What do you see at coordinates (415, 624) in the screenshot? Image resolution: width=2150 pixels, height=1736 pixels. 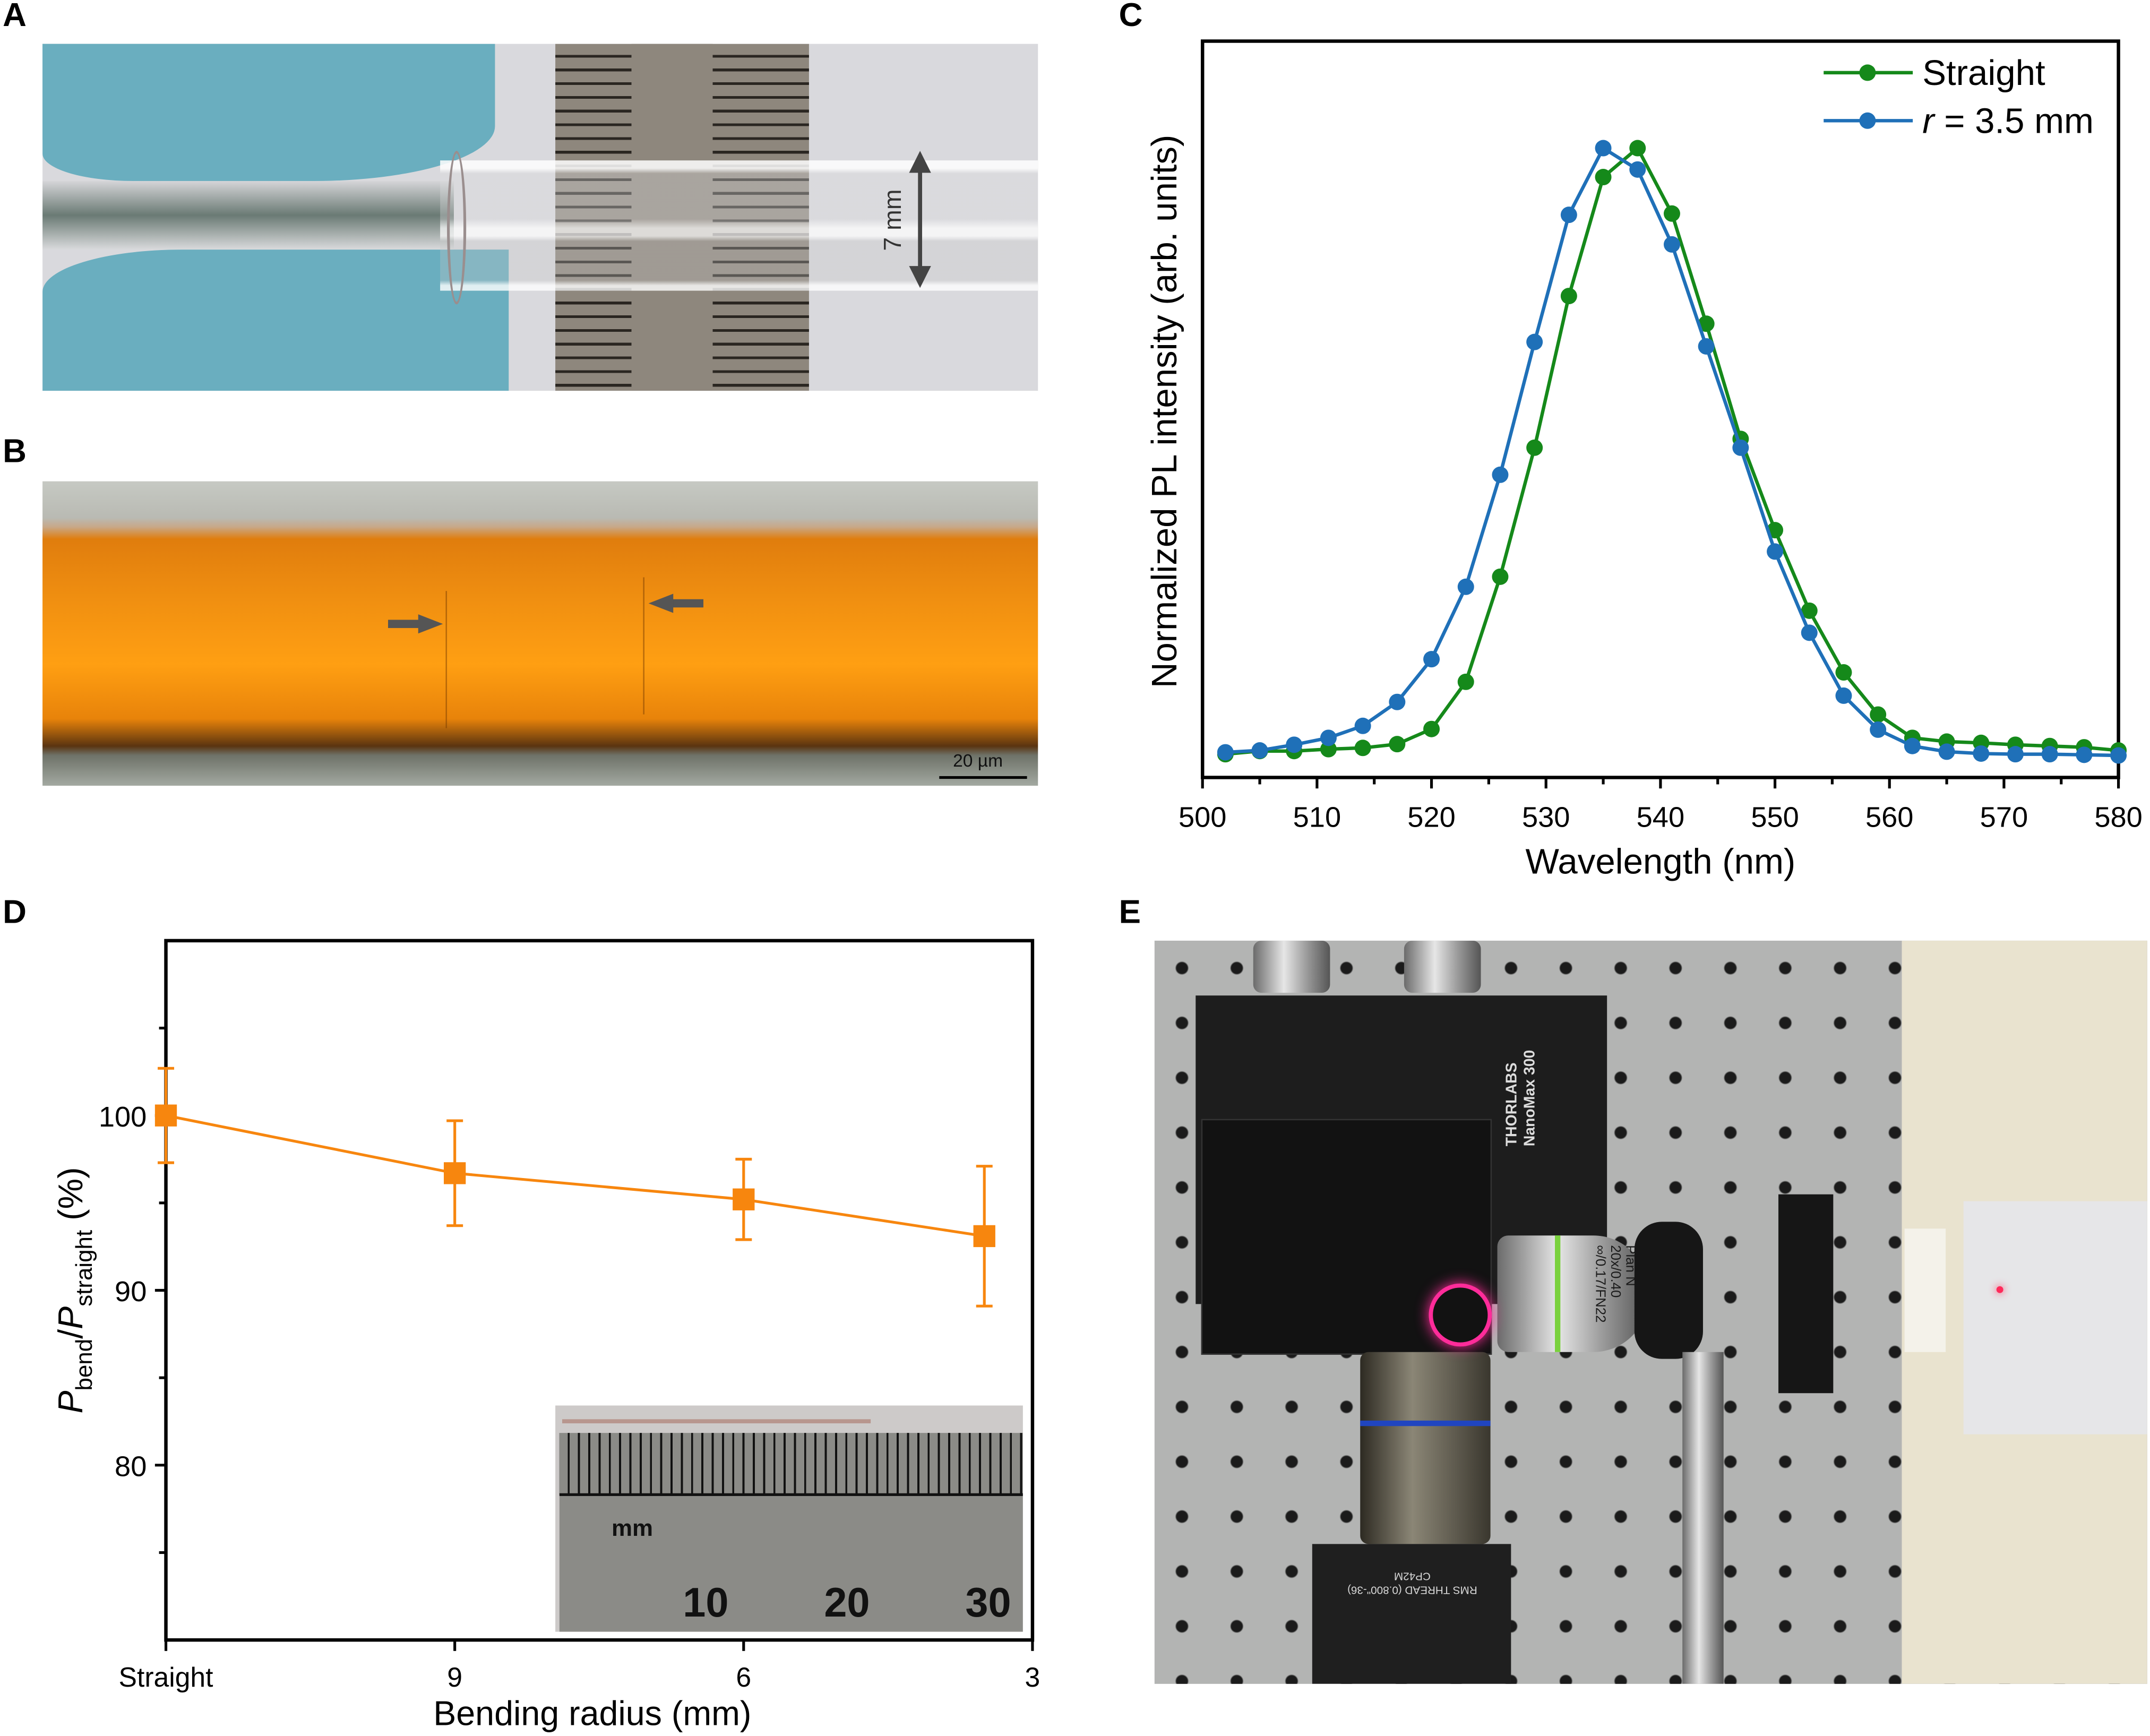 I see `arrow-right-icon` at bounding box center [415, 624].